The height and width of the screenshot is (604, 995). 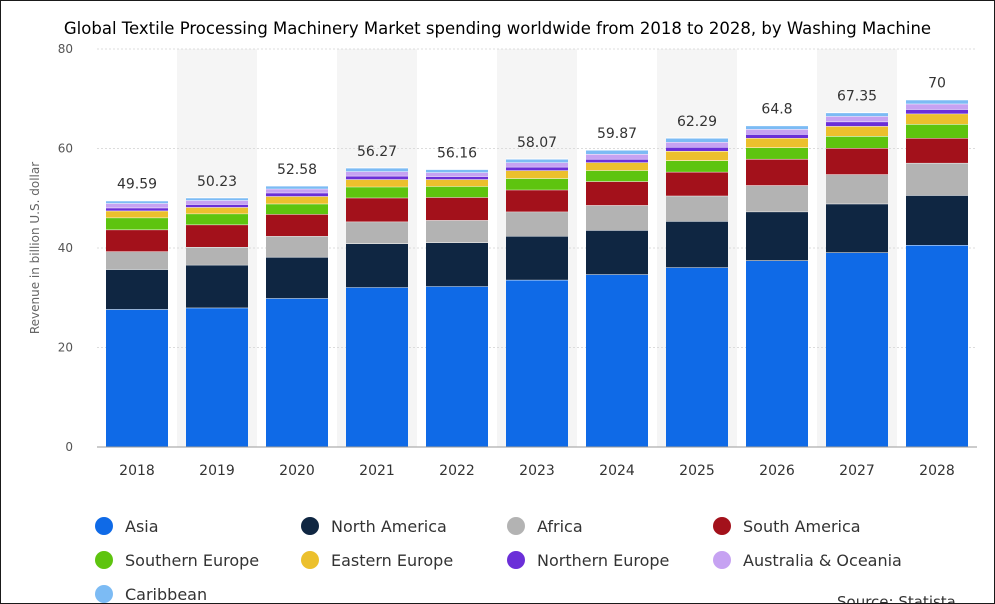 I want to click on bar-total-label: 67.35, so click(x=857, y=97).